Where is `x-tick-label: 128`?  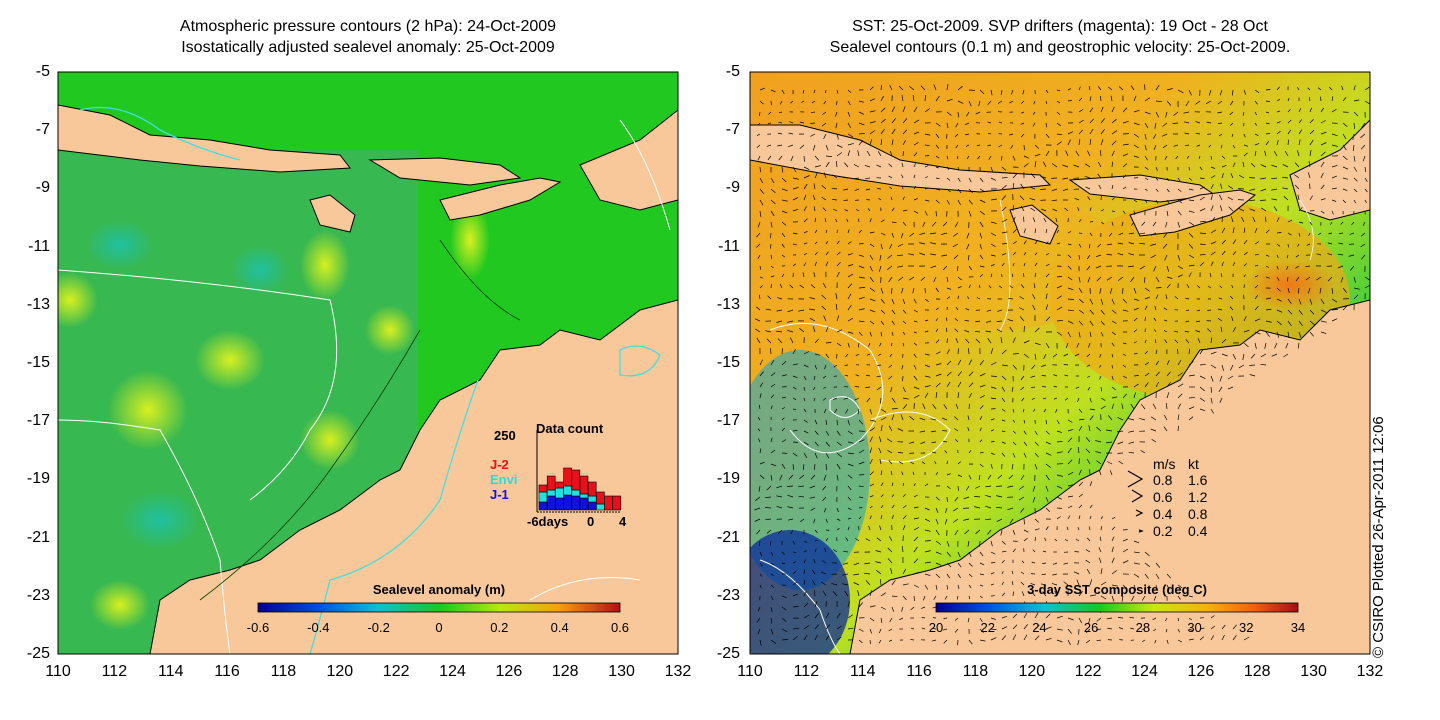 x-tick-label: 128 is located at coordinates (1257, 671).